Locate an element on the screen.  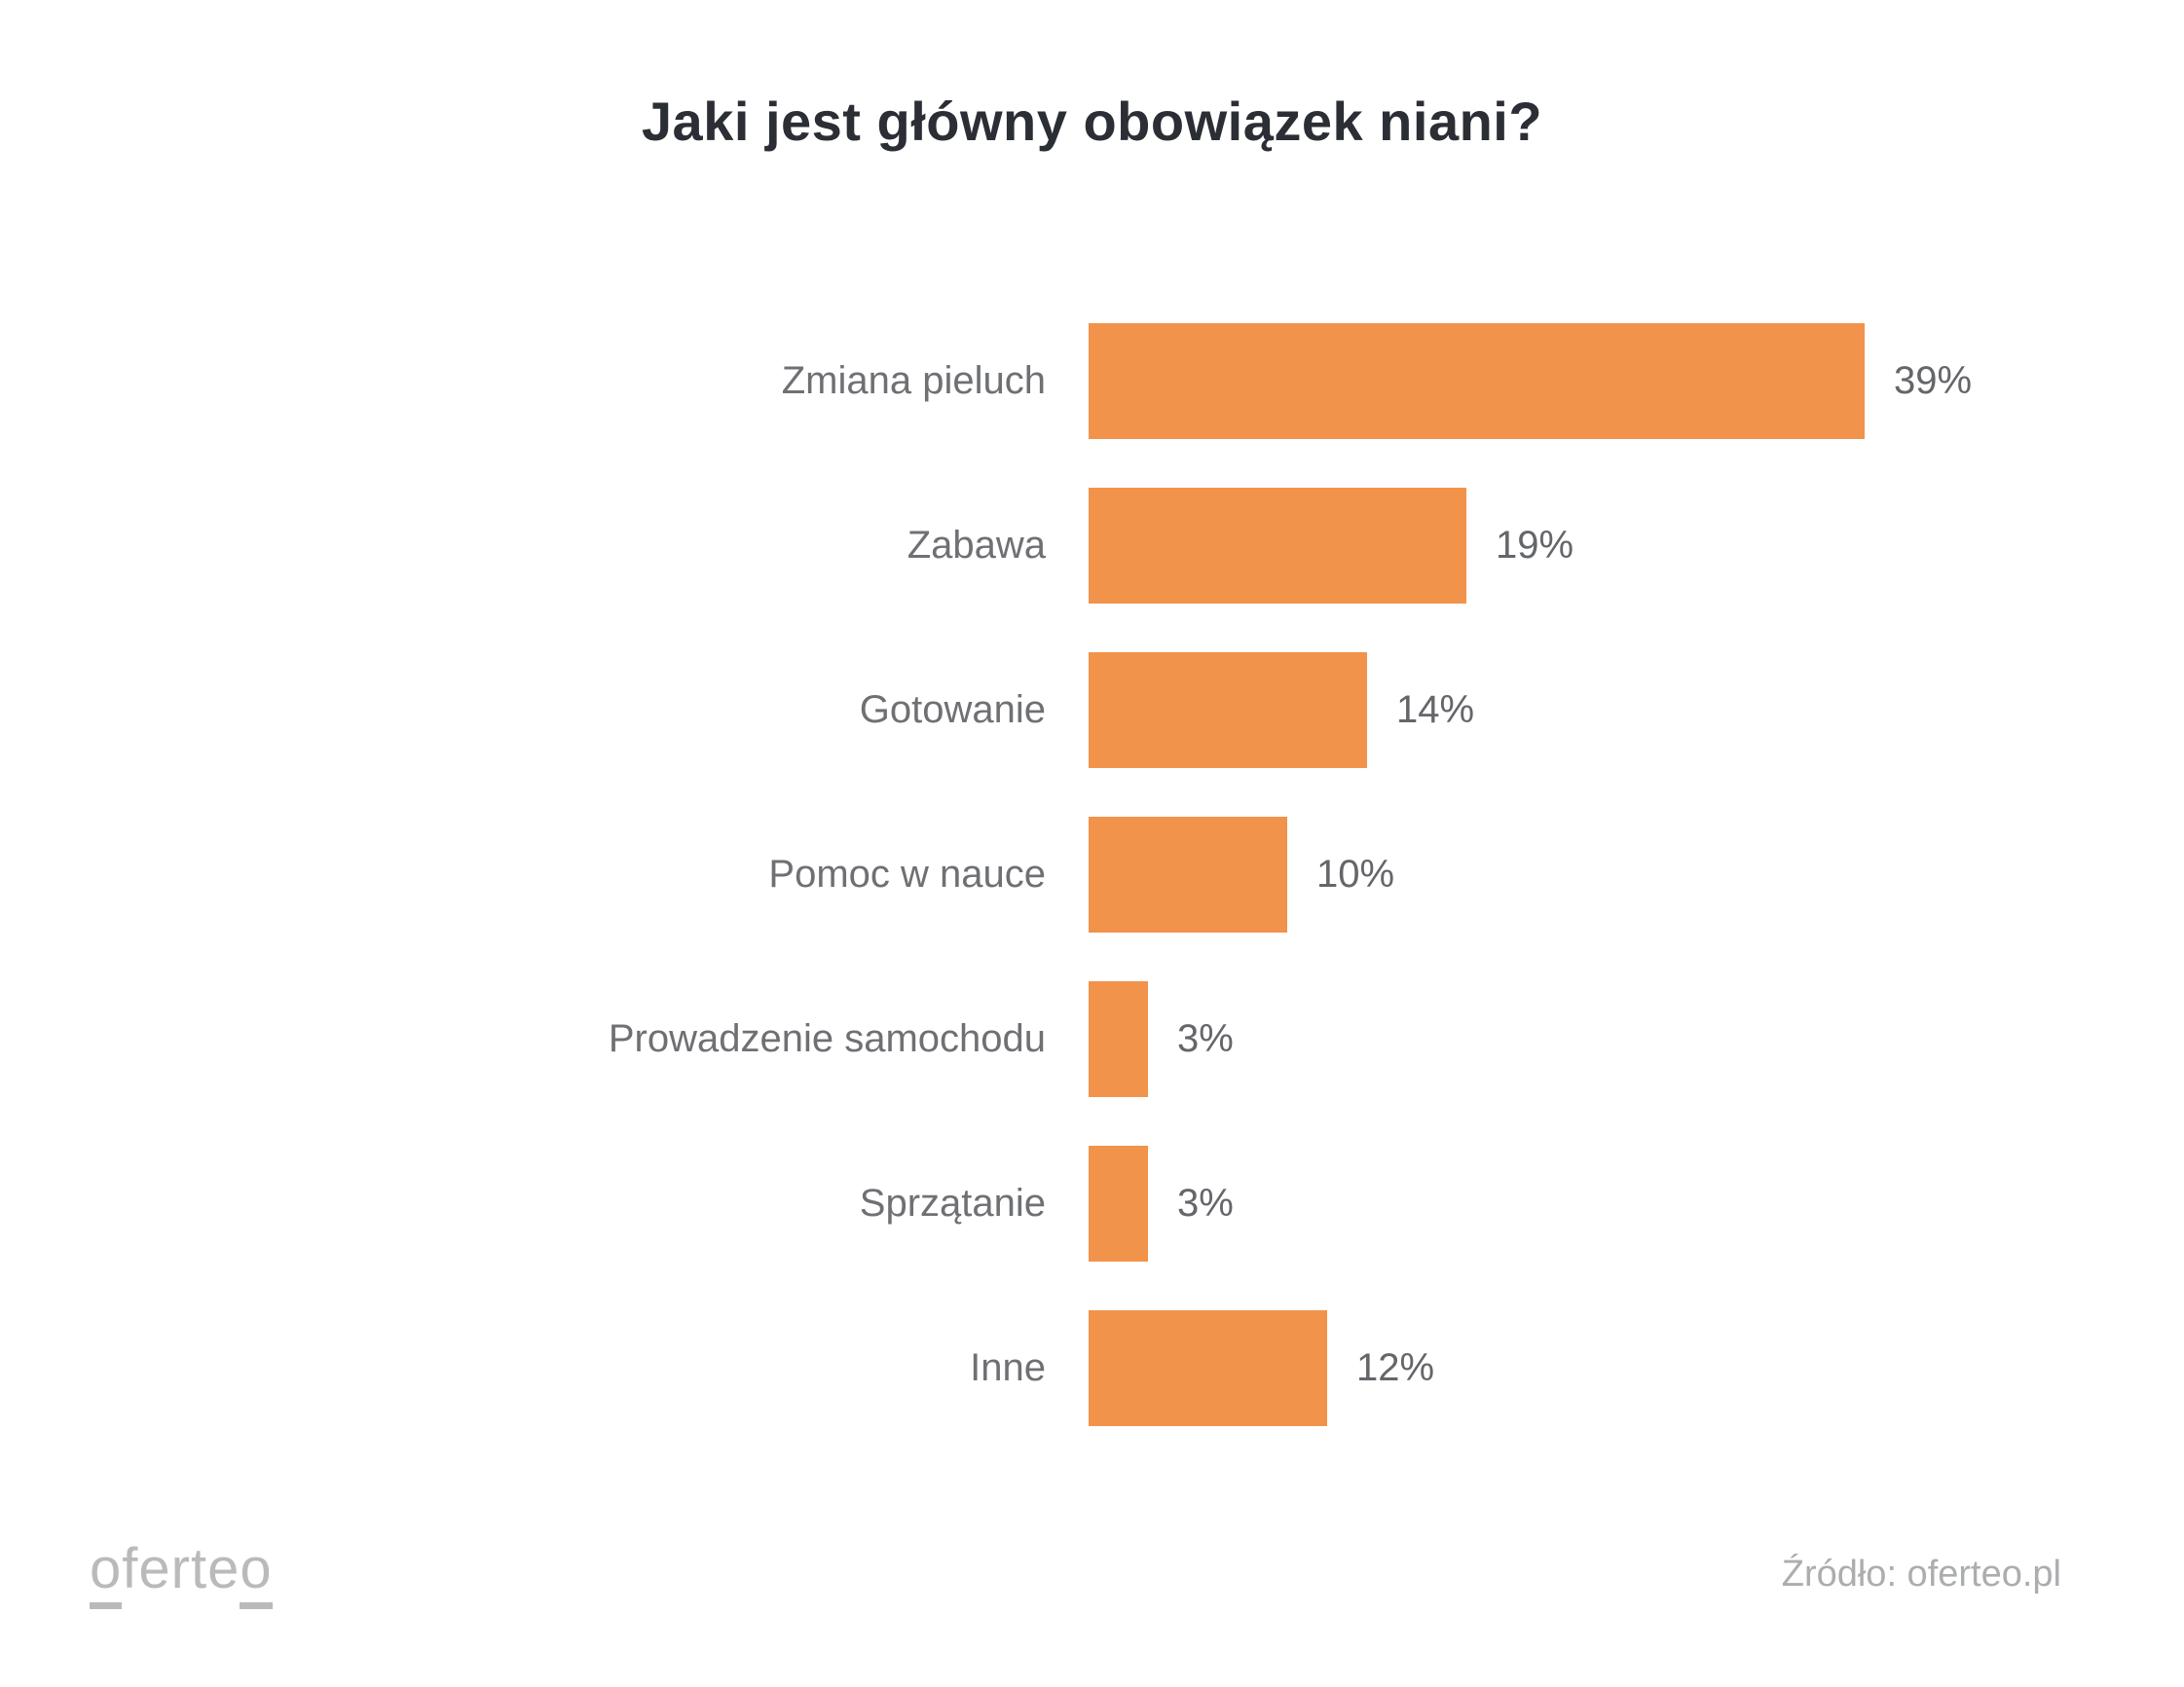
category-label: Prowadzenie samochodu is located at coordinates (827, 1038).